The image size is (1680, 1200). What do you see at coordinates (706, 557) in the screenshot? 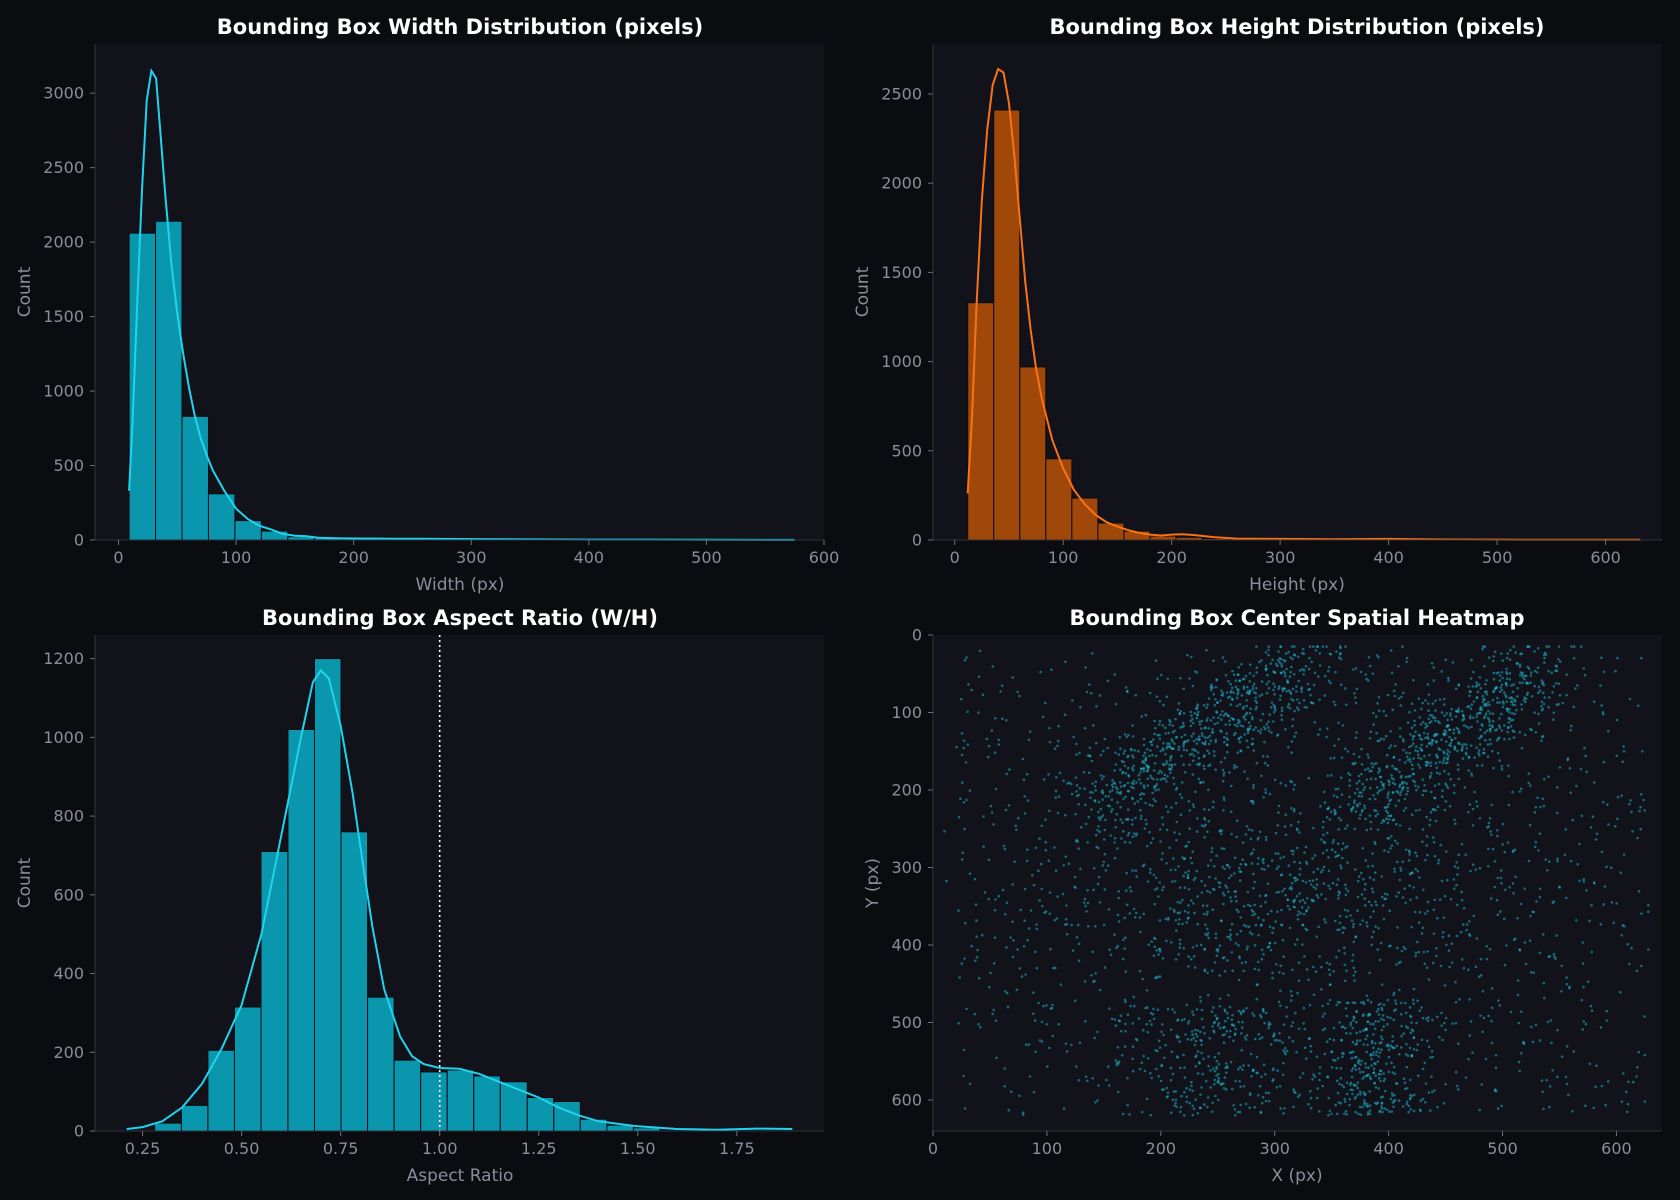
I see `width-x-tick-label: 500` at bounding box center [706, 557].